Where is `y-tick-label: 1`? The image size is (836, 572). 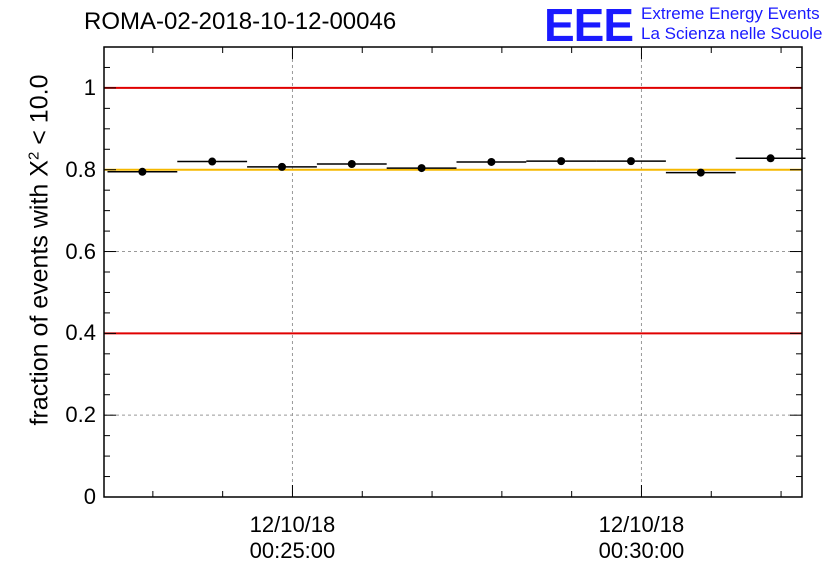
y-tick-label: 1 is located at coordinates (89, 87).